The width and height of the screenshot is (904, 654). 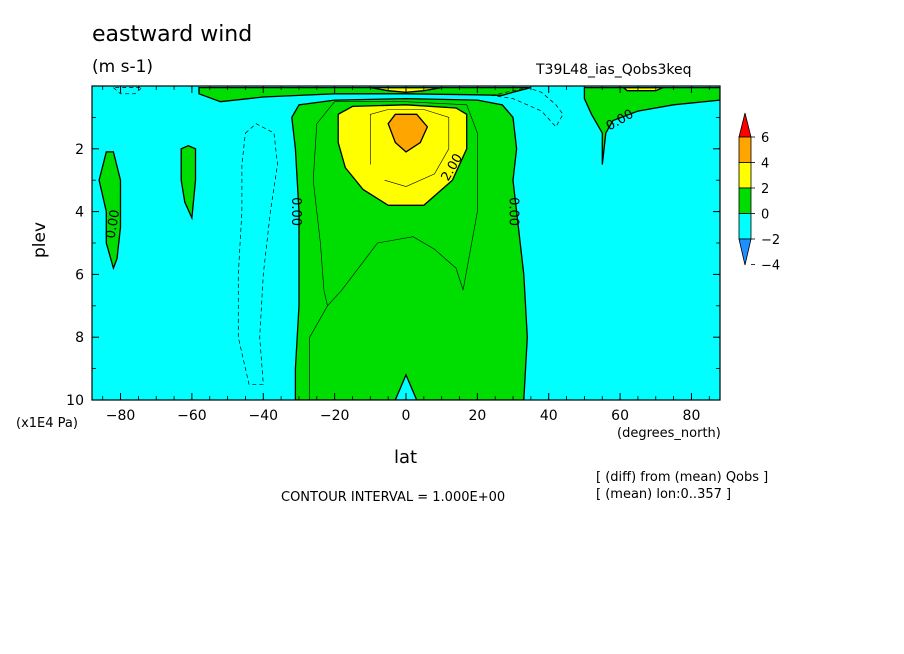 I want to click on x-tick-label: 40, so click(x=549, y=416).